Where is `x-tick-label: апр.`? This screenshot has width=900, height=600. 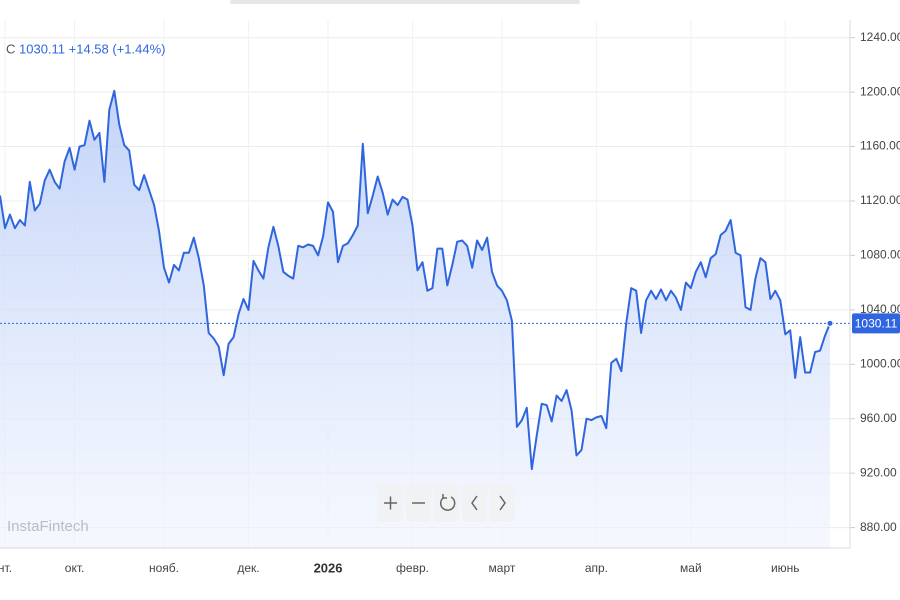
x-tick-label: апр. is located at coordinates (596, 568).